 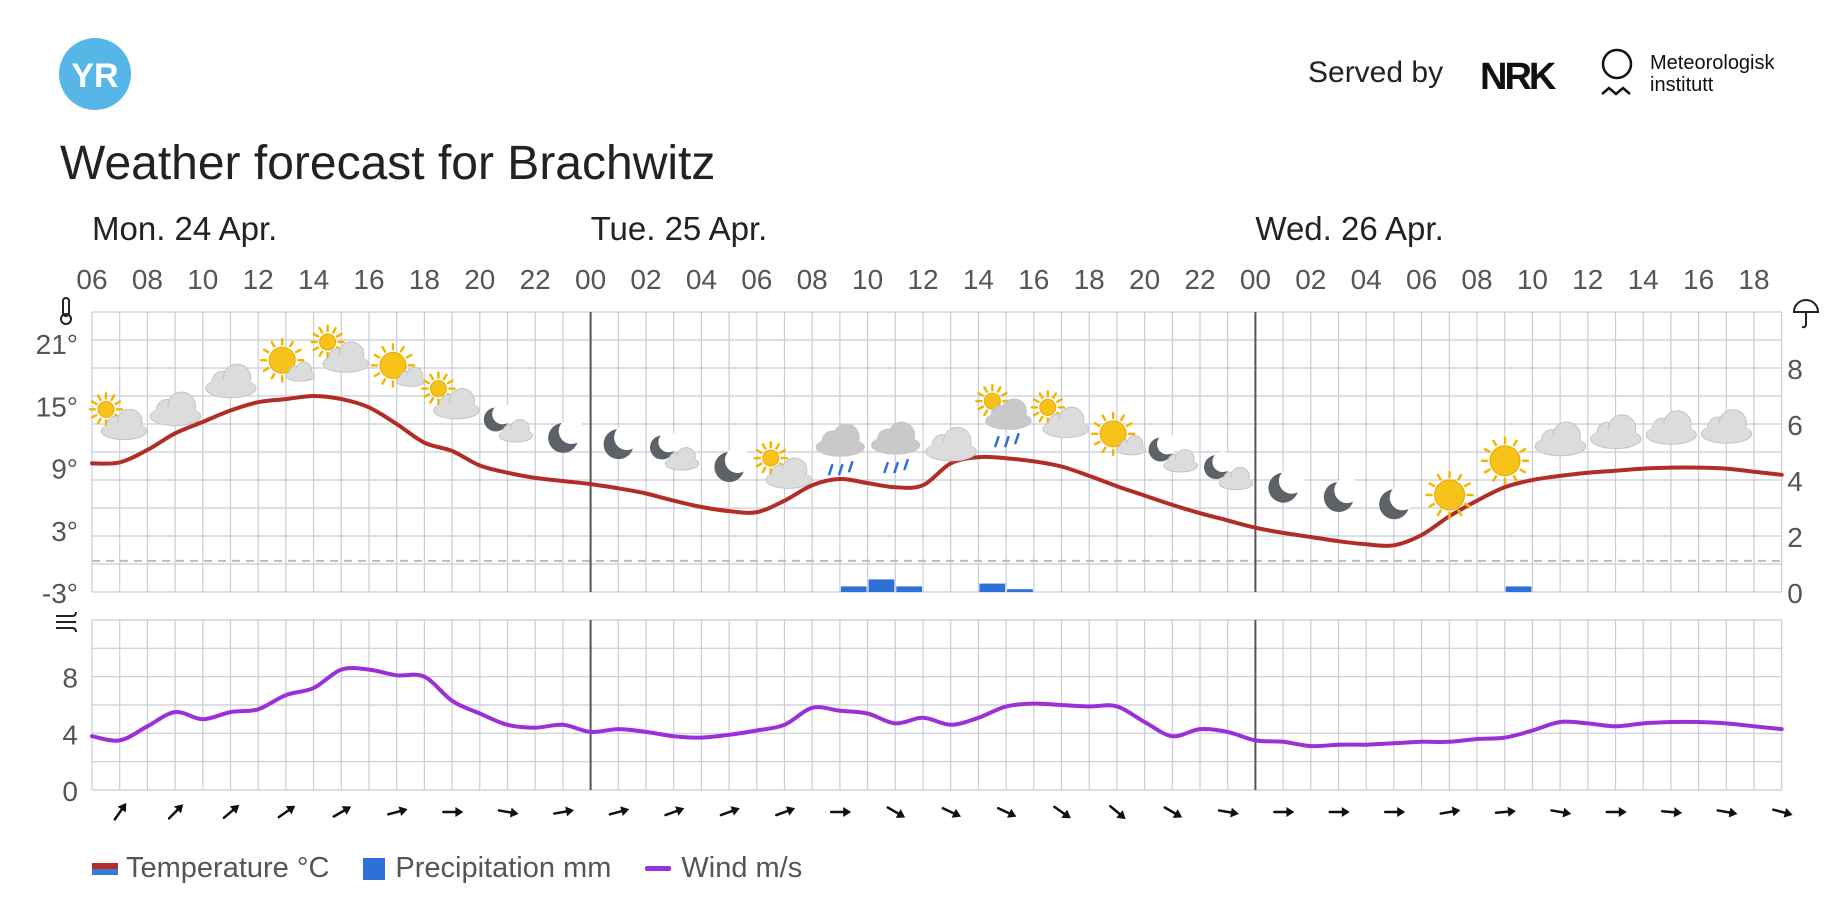 I want to click on precipitation-axis-tick: 8, so click(x=1795, y=369).